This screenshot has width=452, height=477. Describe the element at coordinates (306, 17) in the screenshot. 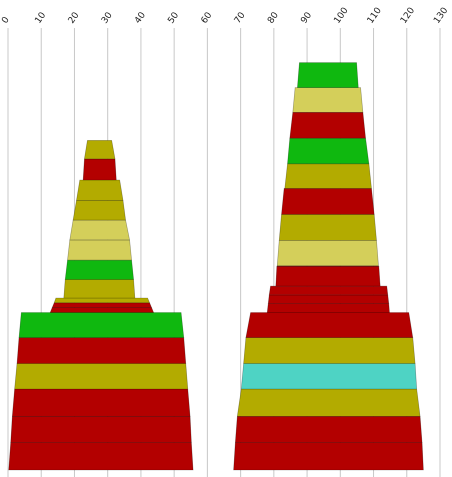

I see `x-tick-label: 90` at that location.